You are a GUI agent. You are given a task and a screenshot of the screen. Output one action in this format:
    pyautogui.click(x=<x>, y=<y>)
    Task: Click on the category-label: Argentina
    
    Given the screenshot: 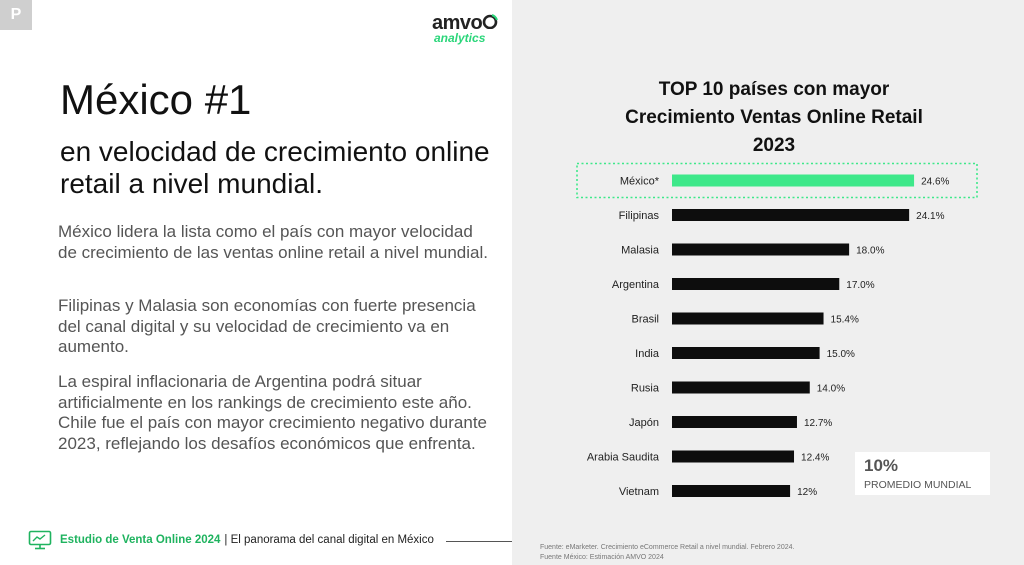 What is the action you would take?
    pyautogui.click(x=636, y=285)
    